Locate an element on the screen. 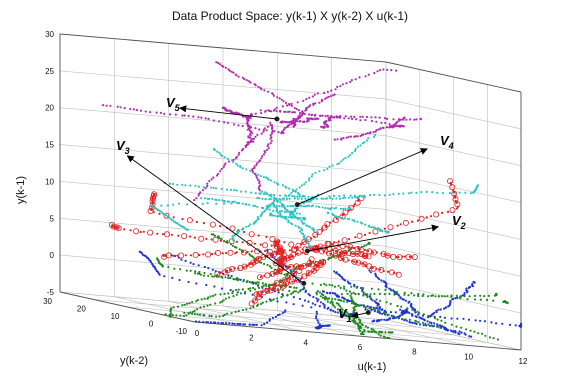 The image size is (567, 379). floor-gridline is located at coordinates (256, 313).